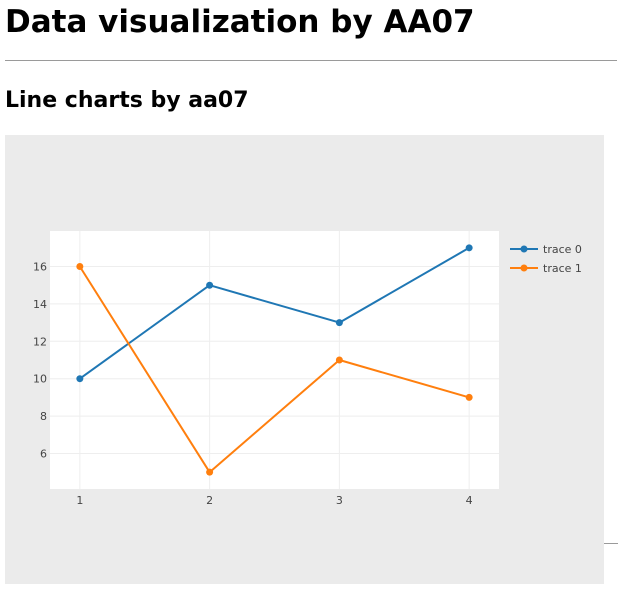  I want to click on horizontal-divider-bottom, so click(611, 543).